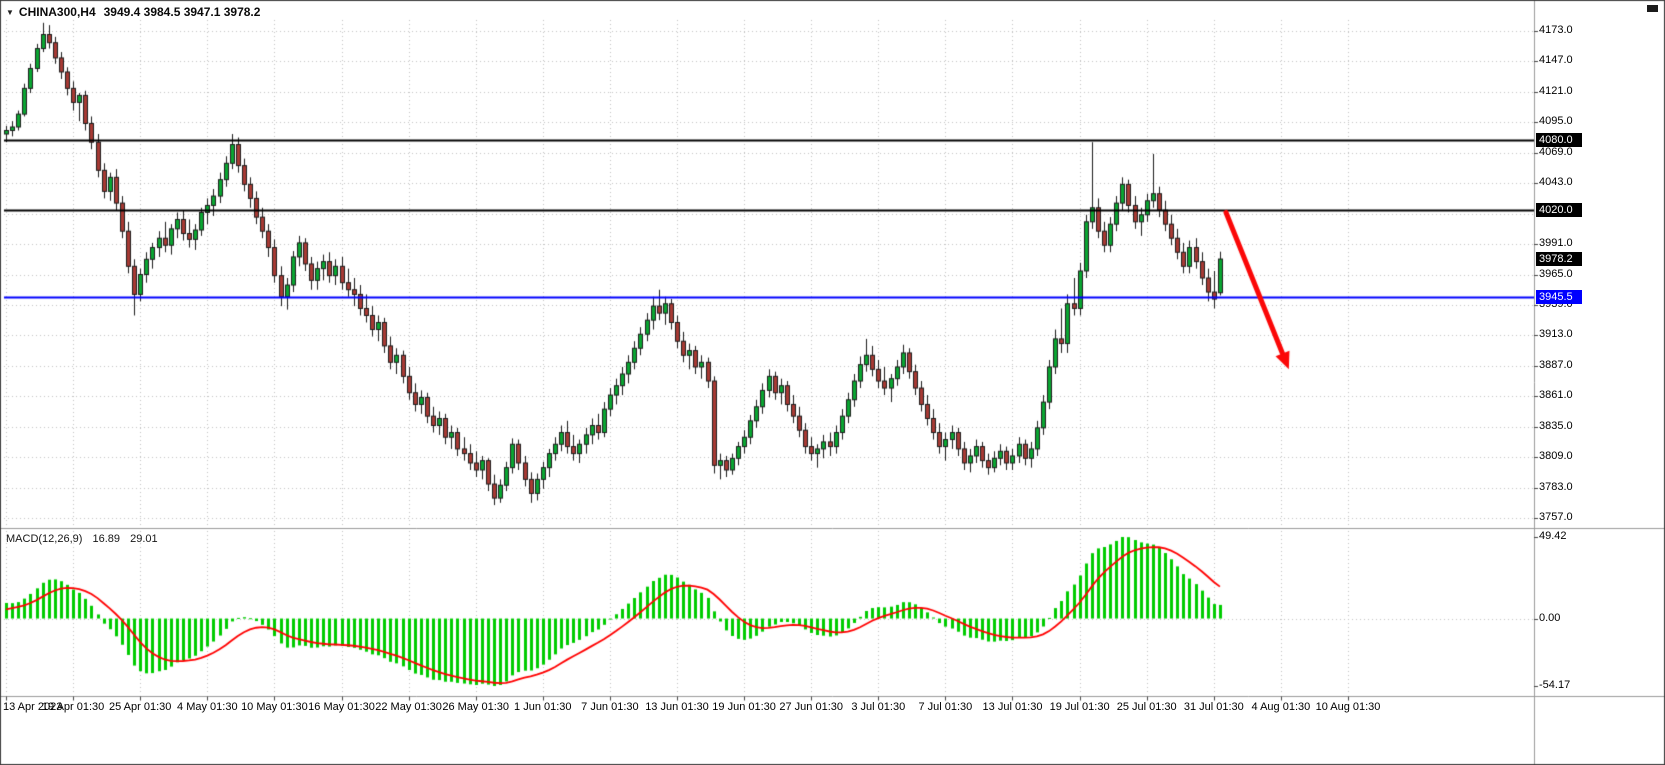  I want to click on symbol-dropdown-icon: ▼, so click(10, 12).